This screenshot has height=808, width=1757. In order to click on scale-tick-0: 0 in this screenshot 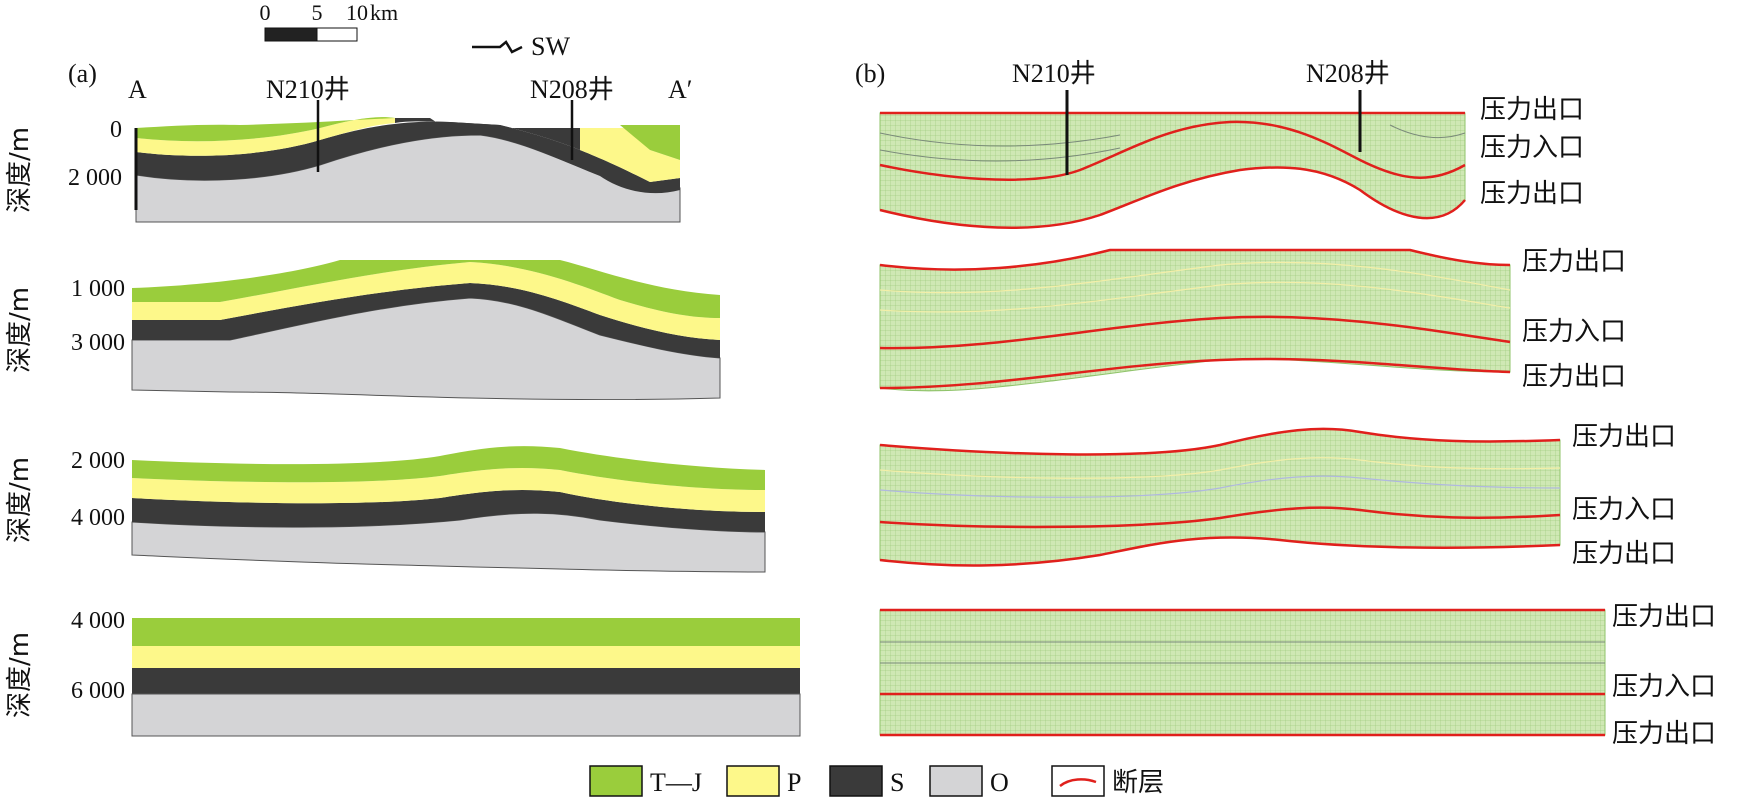, I will do `click(265, 12)`.